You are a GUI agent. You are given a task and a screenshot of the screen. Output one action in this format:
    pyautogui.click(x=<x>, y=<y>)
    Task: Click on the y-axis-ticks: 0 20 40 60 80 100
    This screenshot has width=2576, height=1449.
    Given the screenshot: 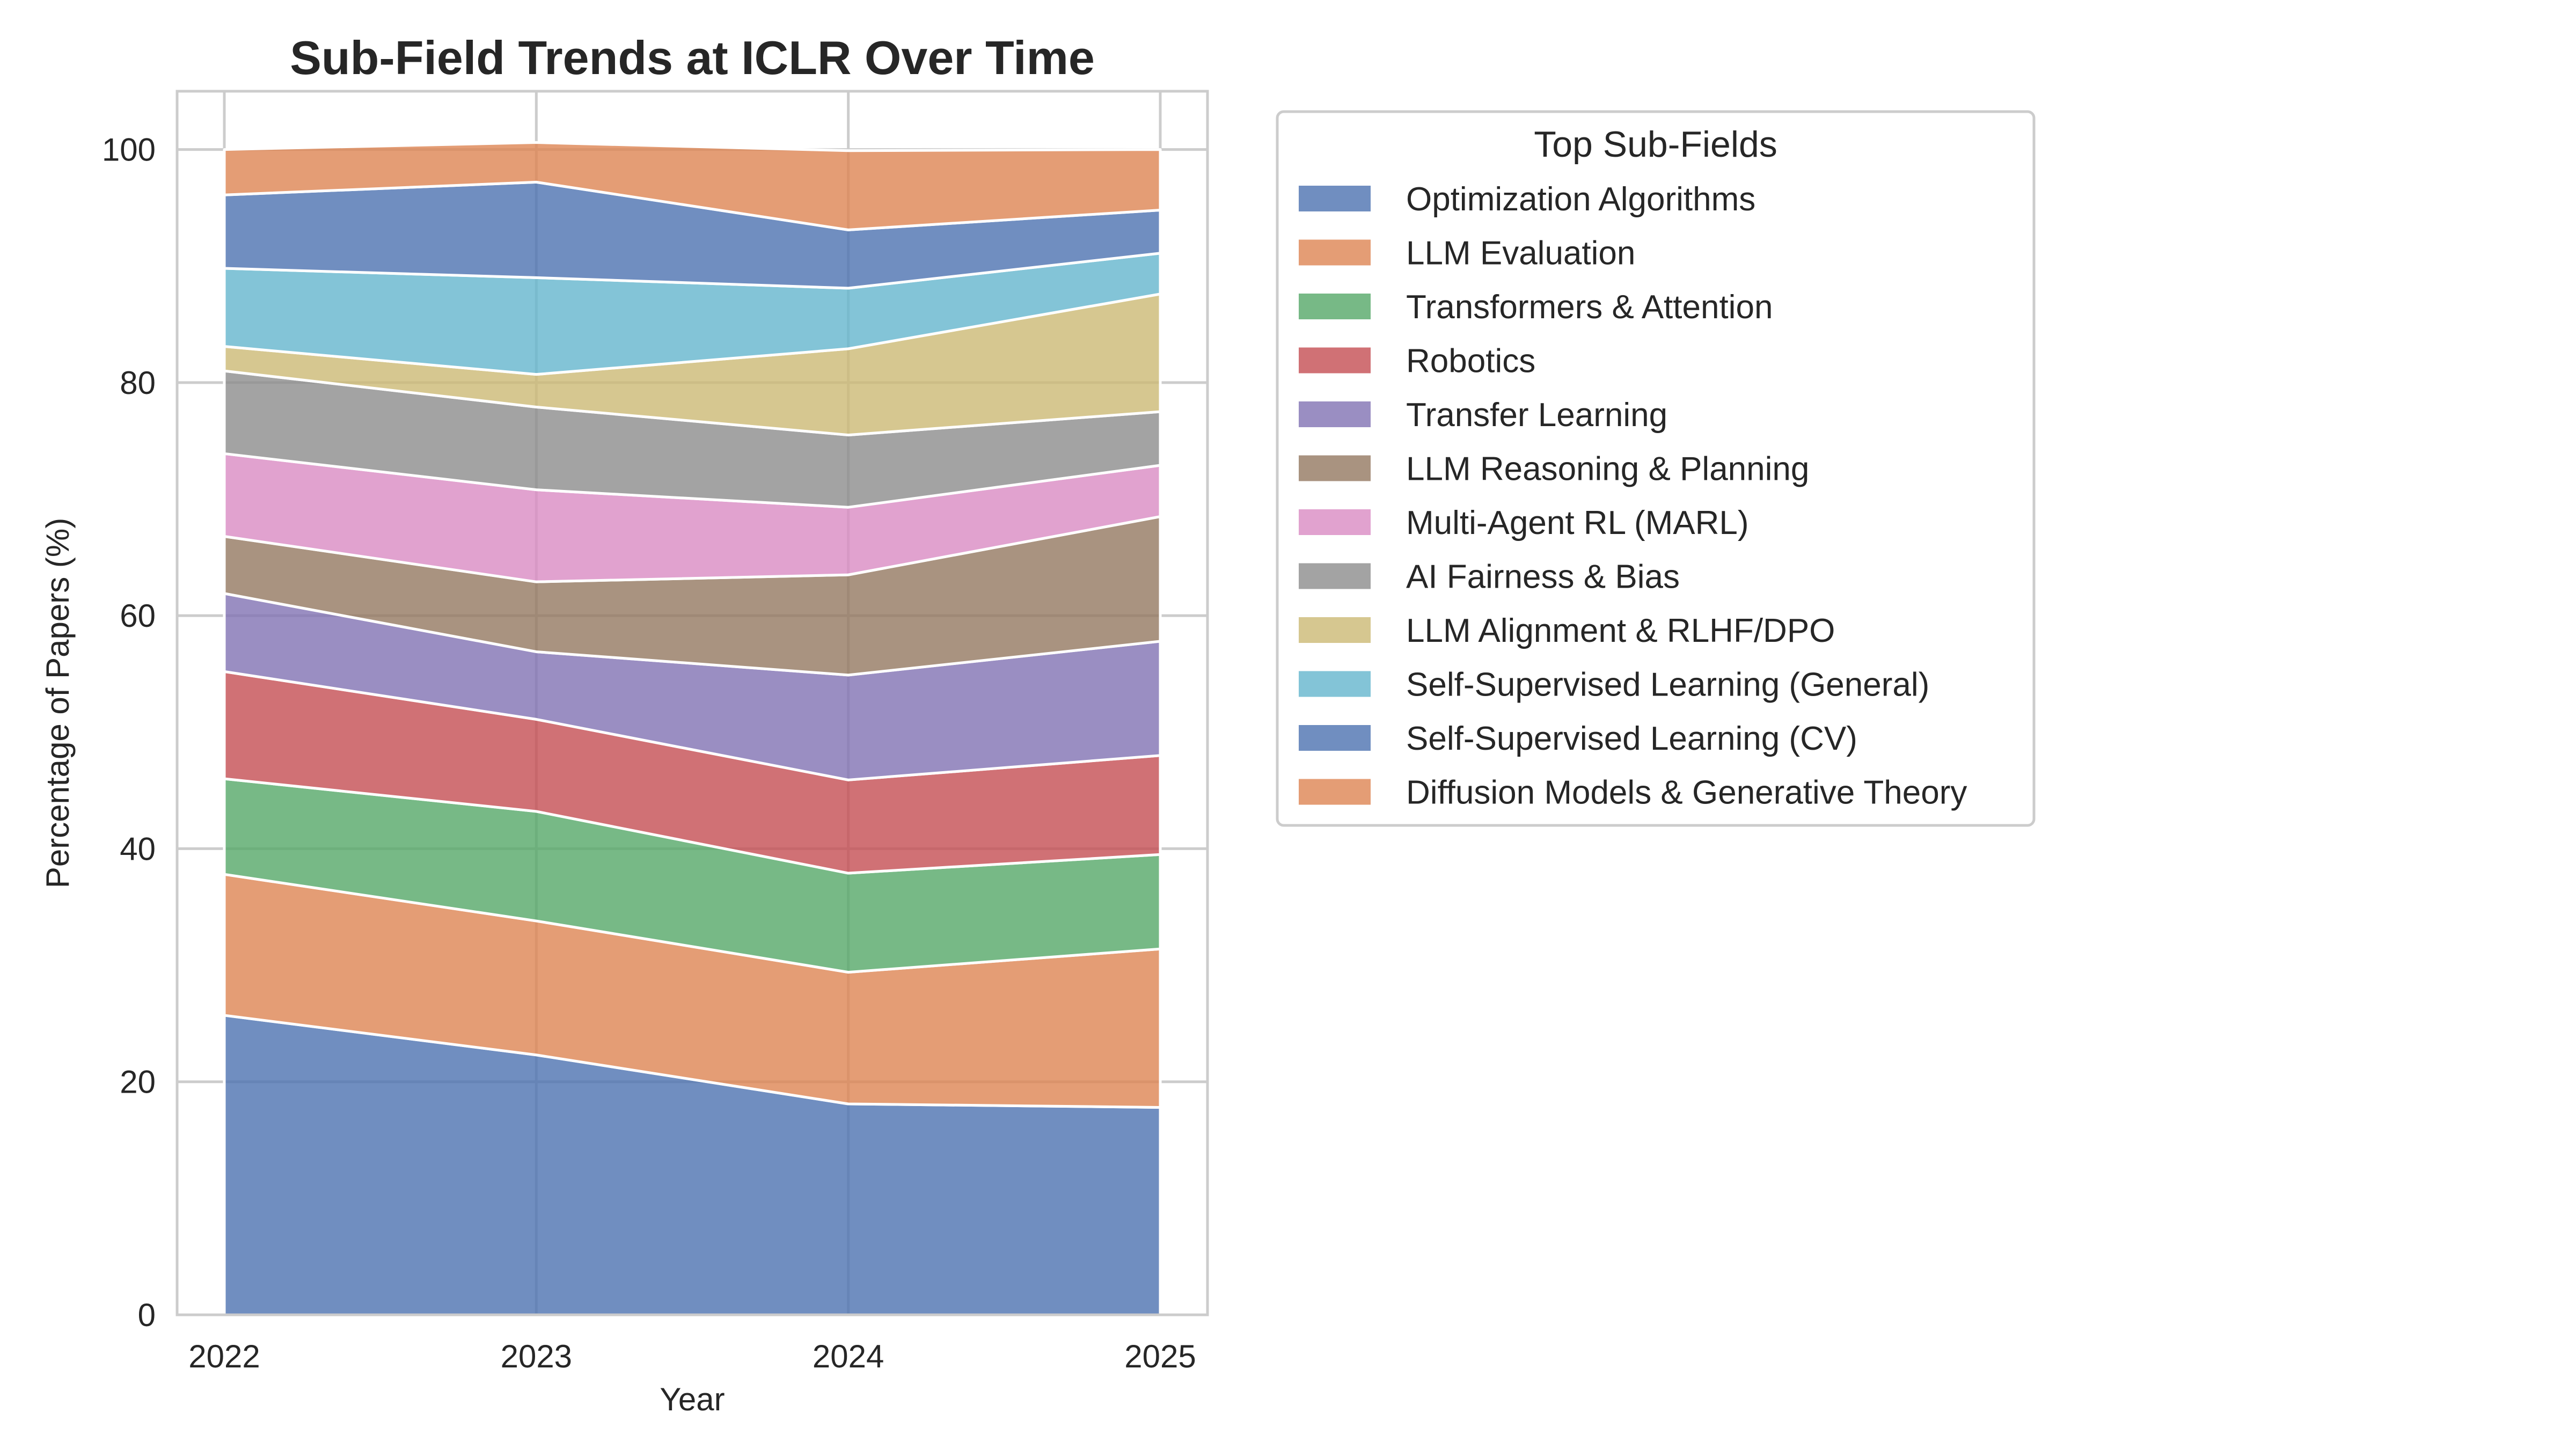 What is the action you would take?
    pyautogui.click(x=129, y=732)
    